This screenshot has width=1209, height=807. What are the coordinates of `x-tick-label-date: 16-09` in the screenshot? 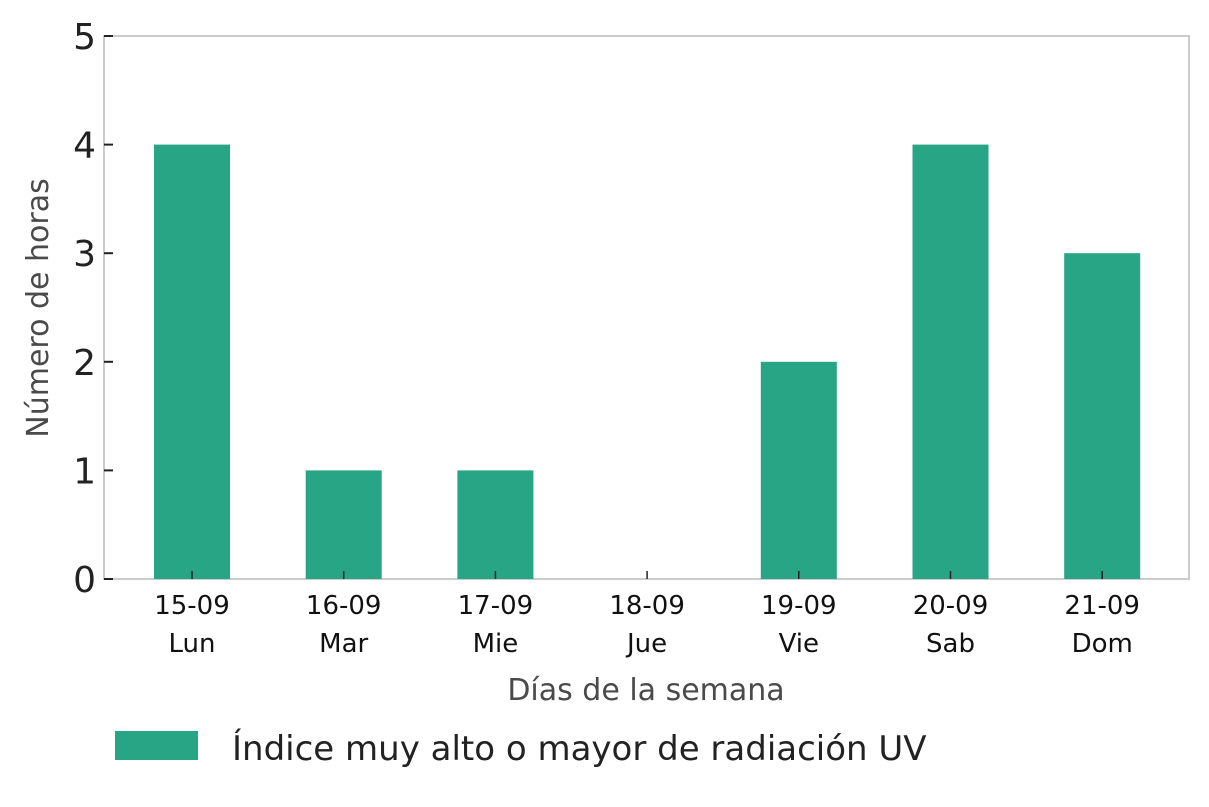 It's located at (344, 606).